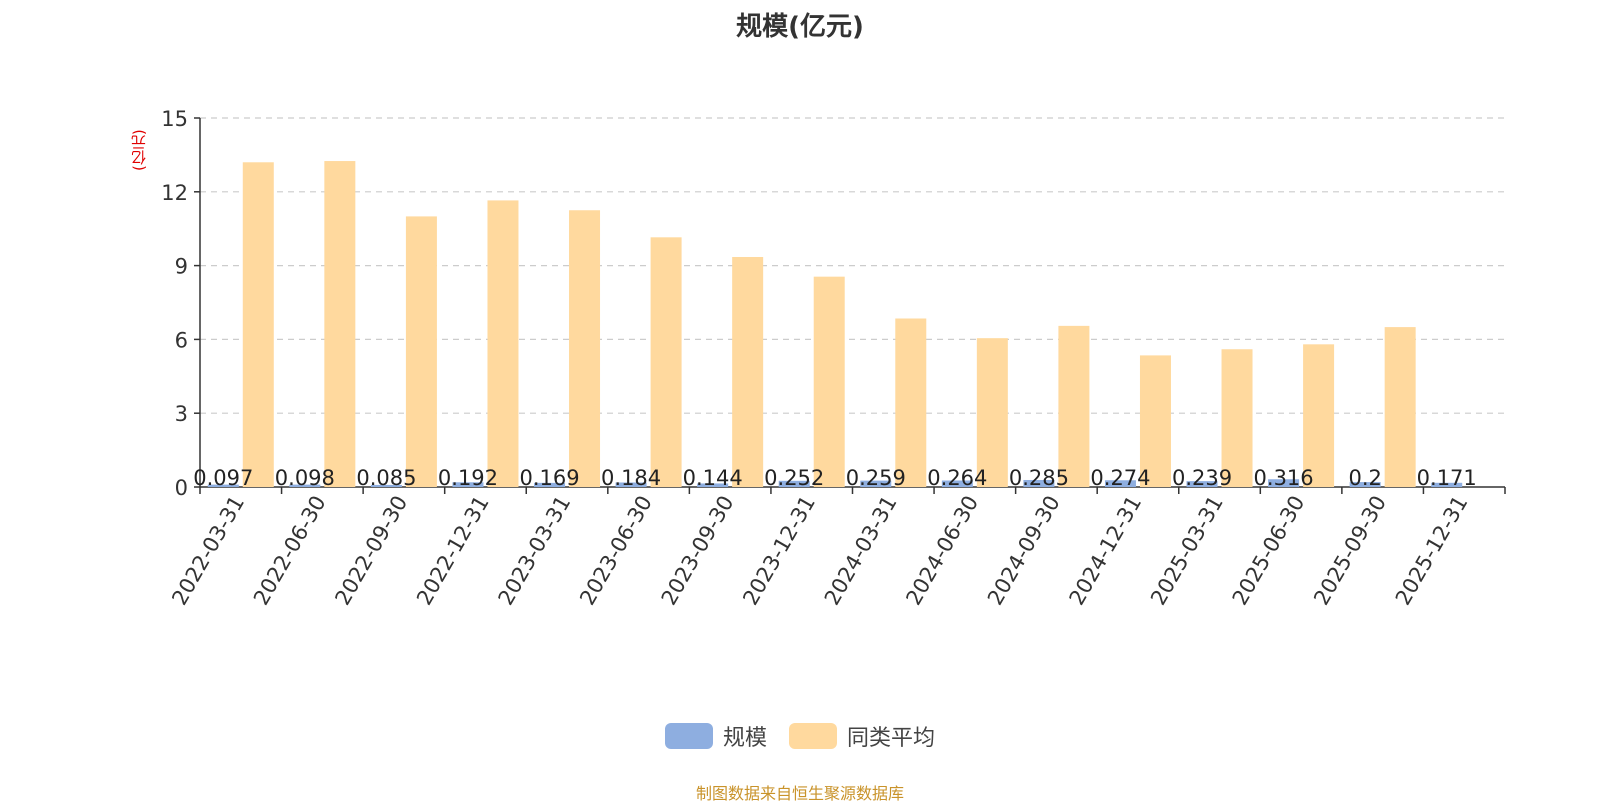 Image resolution: width=1600 pixels, height=804 pixels. I want to click on data-label-scale: 0.239, so click(1202, 478).